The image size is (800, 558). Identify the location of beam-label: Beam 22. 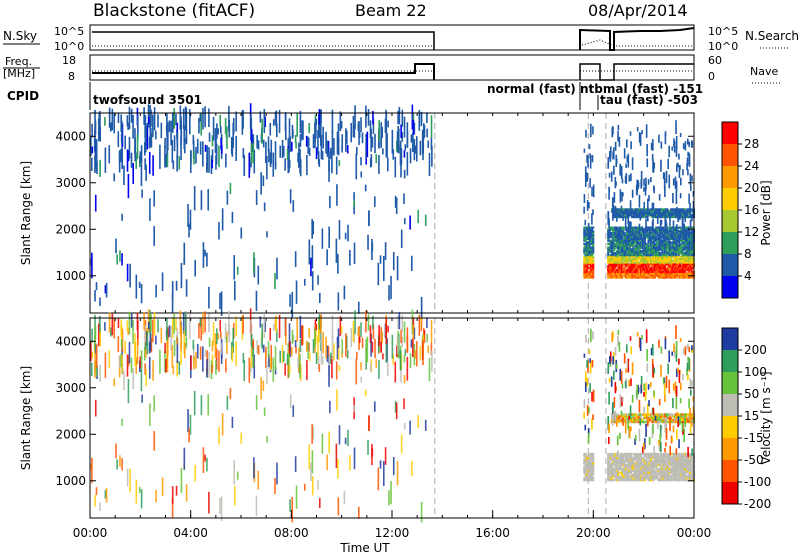
(391, 10).